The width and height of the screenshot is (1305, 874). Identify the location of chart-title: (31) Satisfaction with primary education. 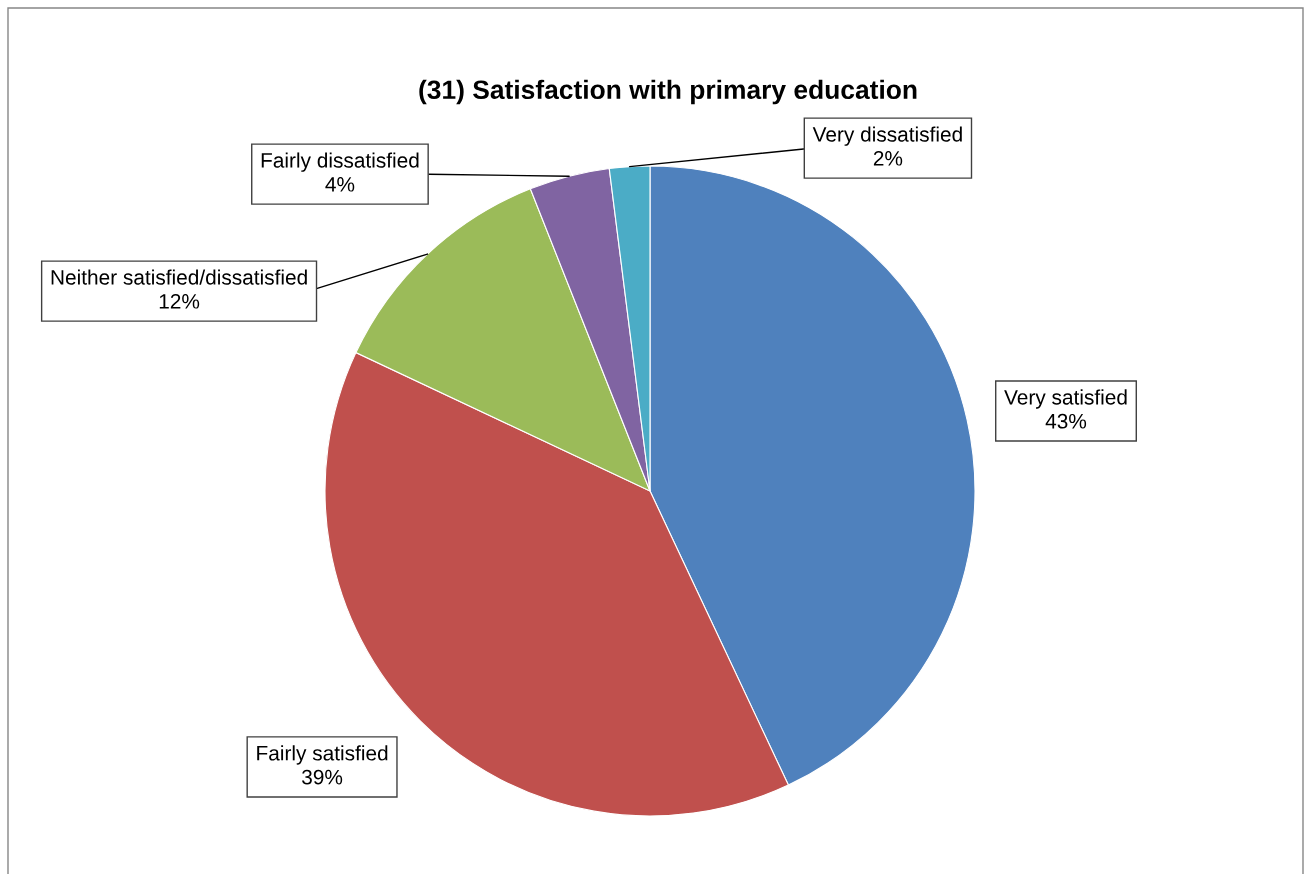
(668, 92).